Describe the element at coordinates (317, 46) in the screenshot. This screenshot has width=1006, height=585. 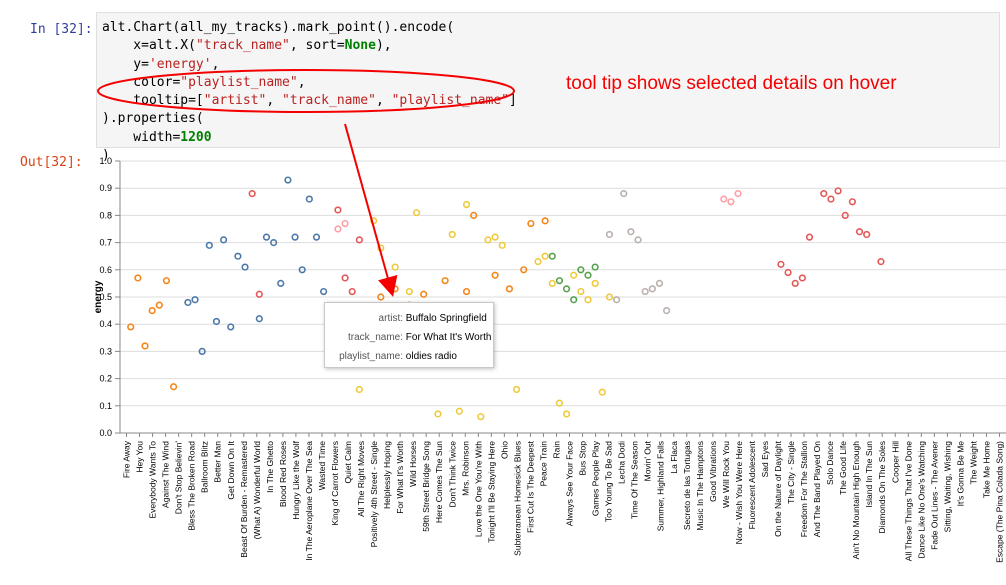
I see `code-token: , sort=` at that location.